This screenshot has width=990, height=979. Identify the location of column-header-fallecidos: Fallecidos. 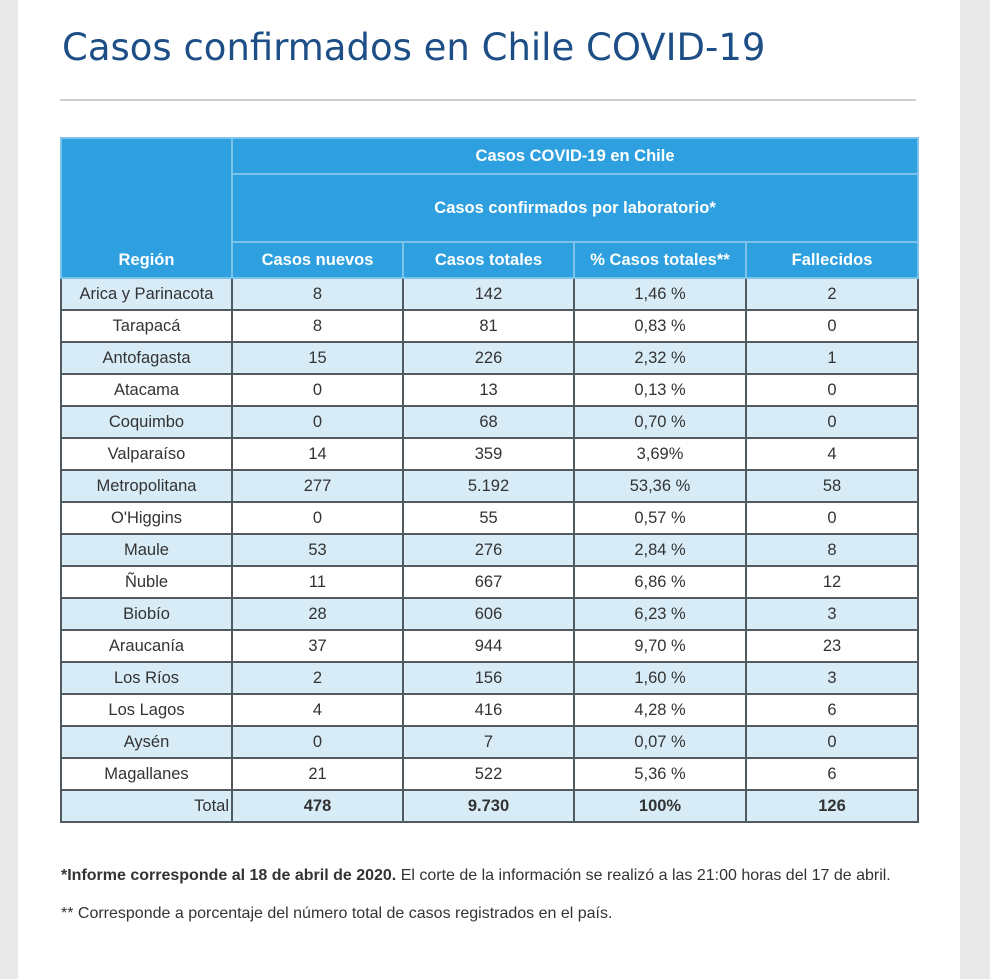
(832, 260).